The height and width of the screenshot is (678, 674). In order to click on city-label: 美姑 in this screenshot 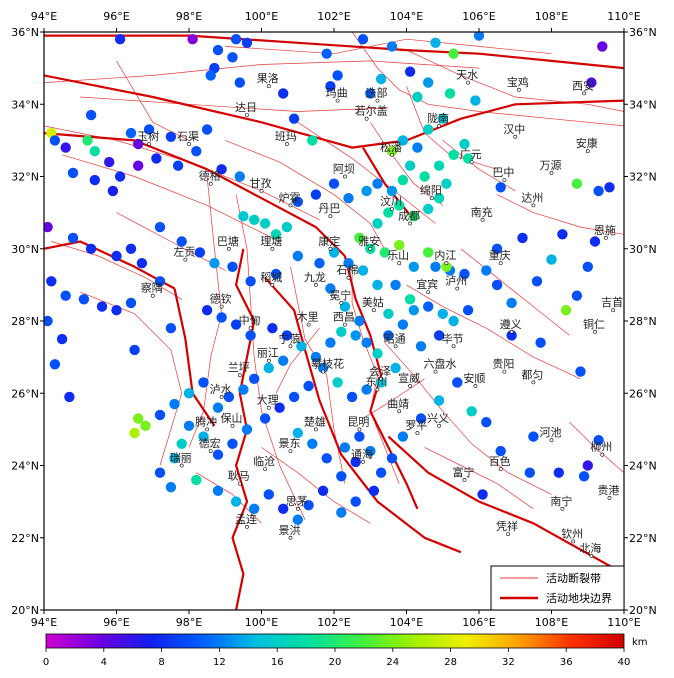, I will do `click(373, 302)`.